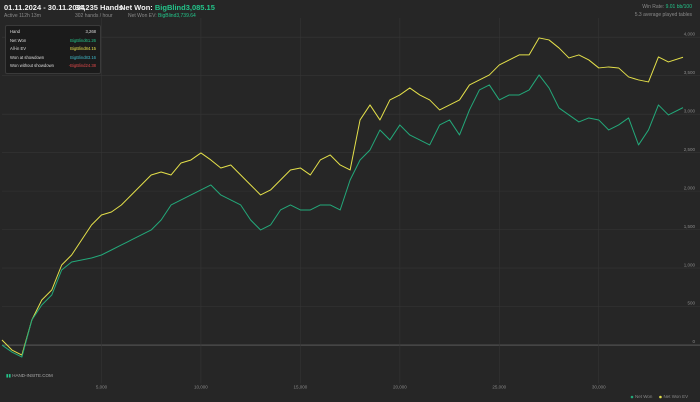 The width and height of the screenshot is (700, 402). Describe the element at coordinates (499, 387) in the screenshot. I see `x-tick-label: 25,000` at that location.